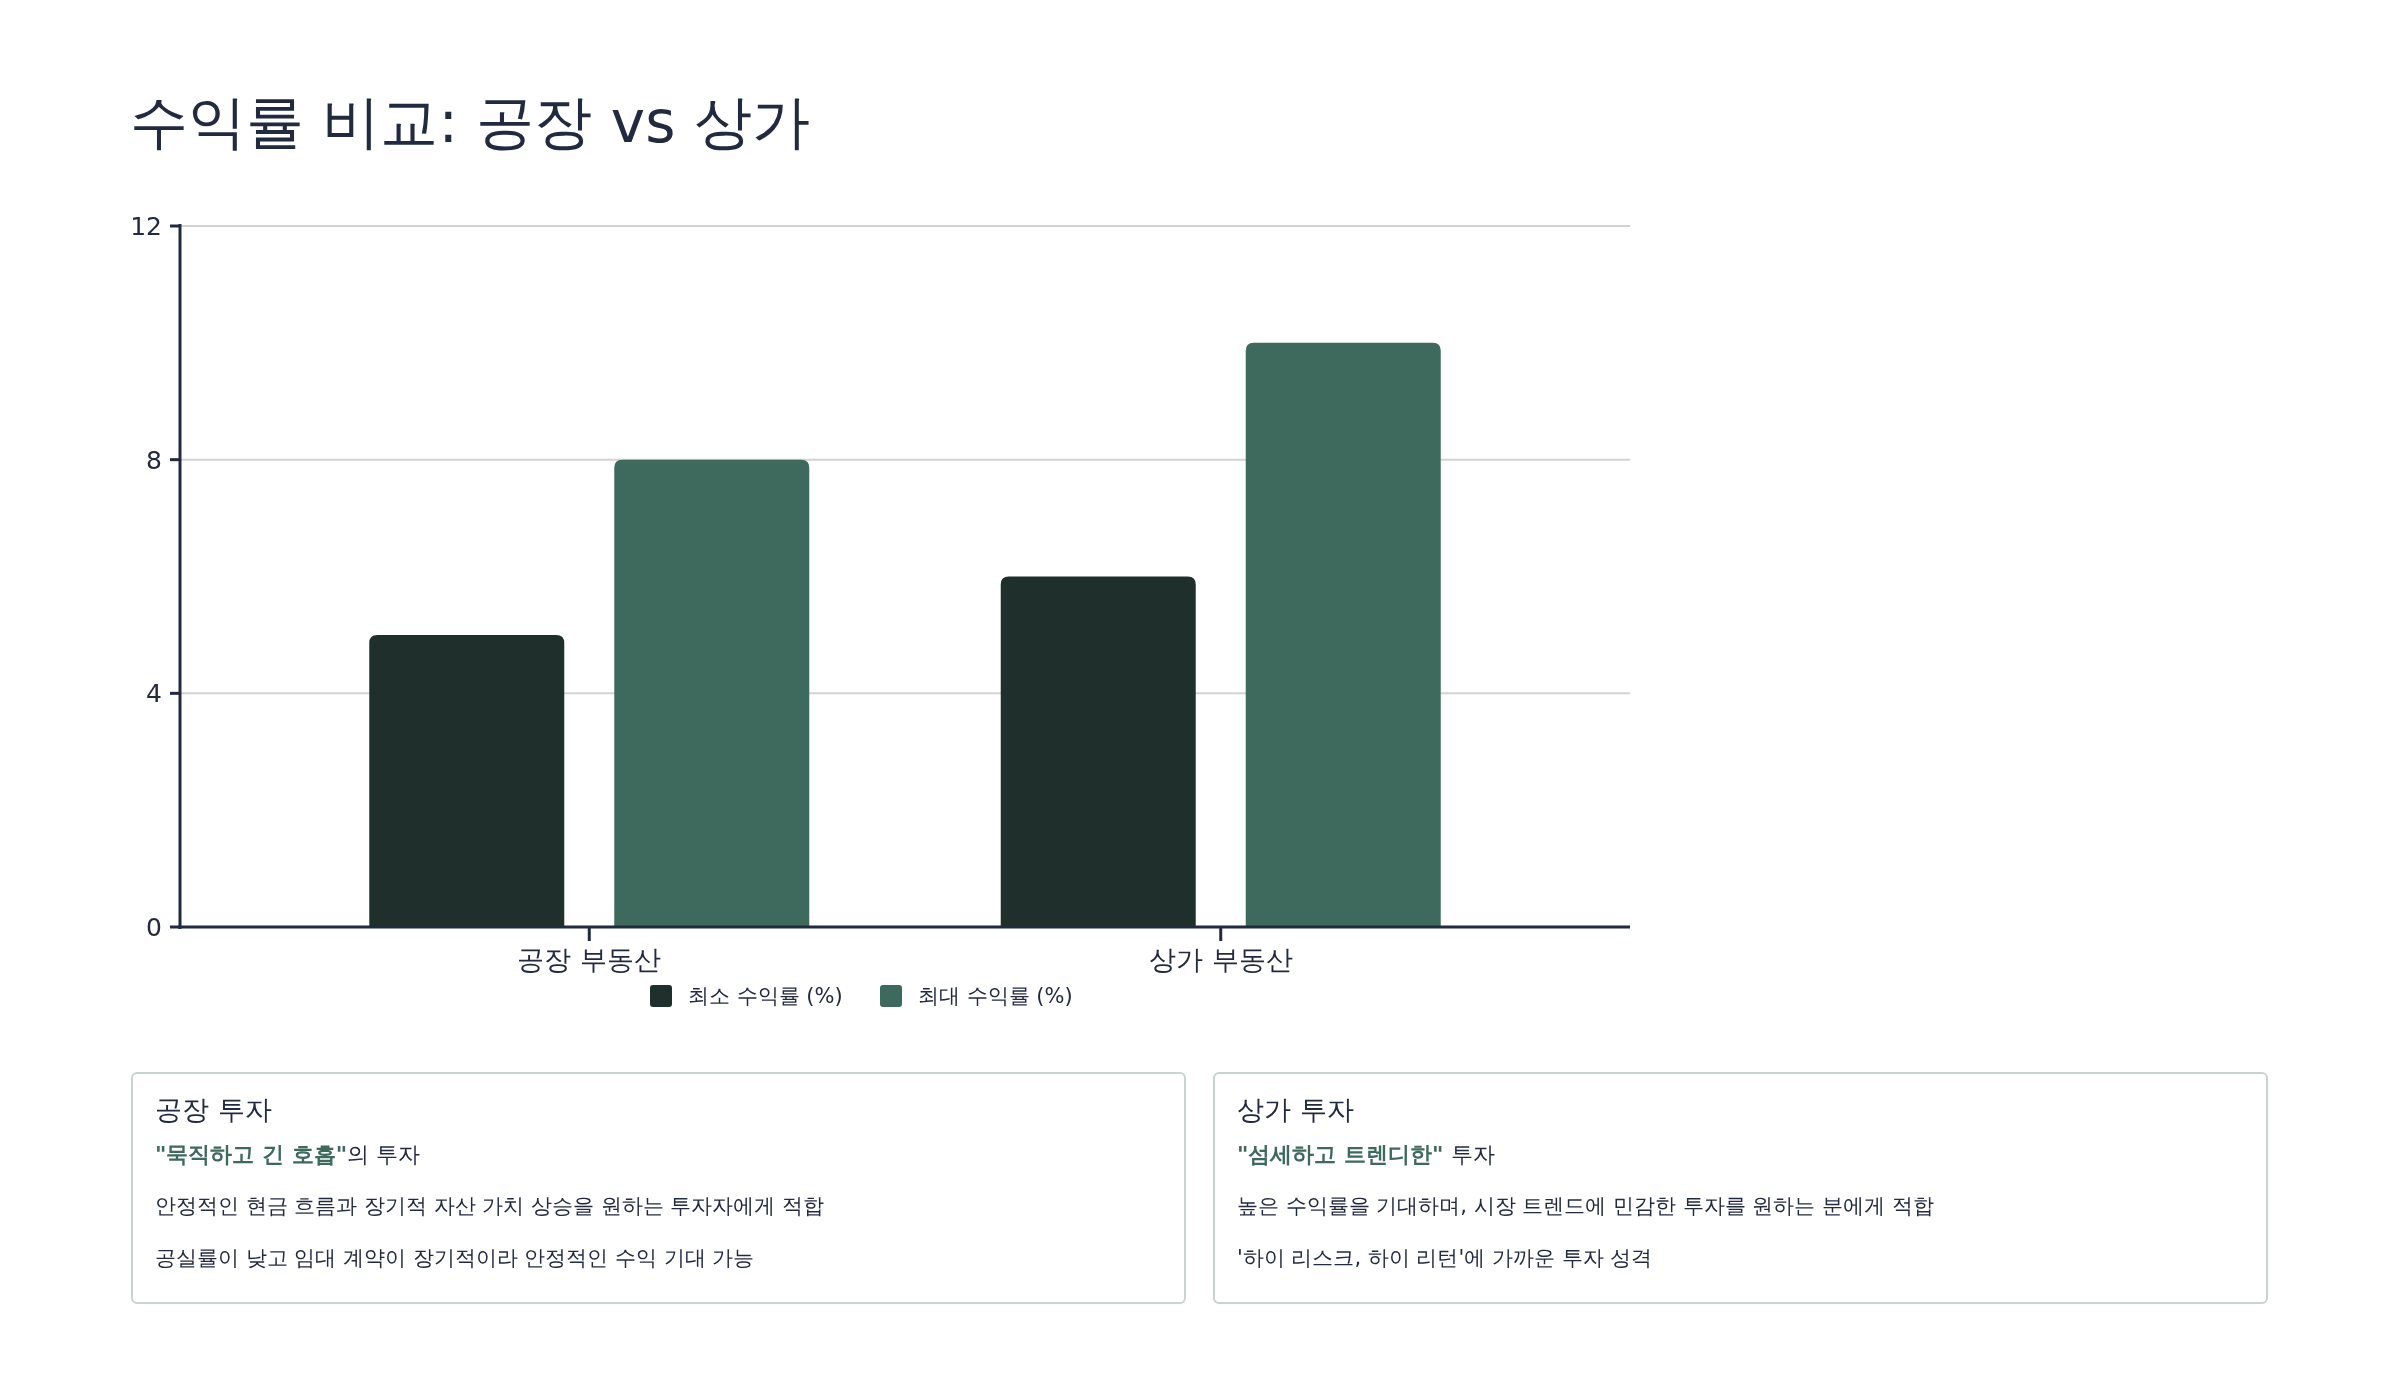  Describe the element at coordinates (1445, 1258) in the screenshot. I see `text: '하이 리스크, 하이 리턴'에 가까운 투자 성격` at that location.